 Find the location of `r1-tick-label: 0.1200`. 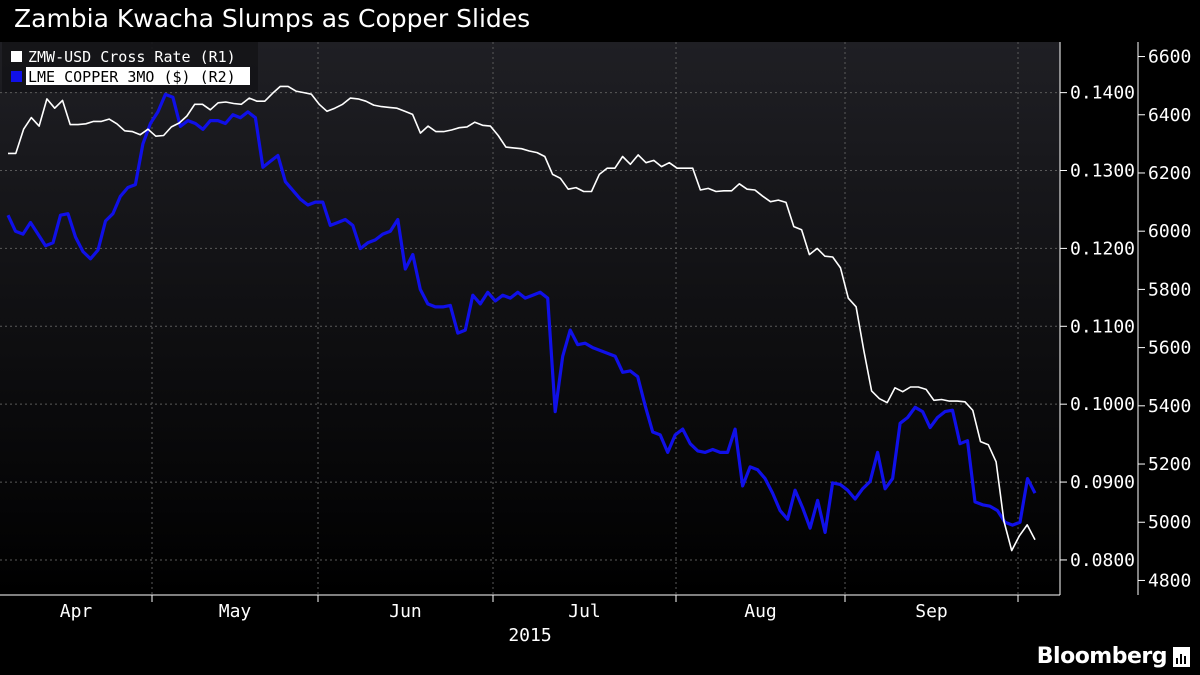

r1-tick-label: 0.1200 is located at coordinates (1102, 248).